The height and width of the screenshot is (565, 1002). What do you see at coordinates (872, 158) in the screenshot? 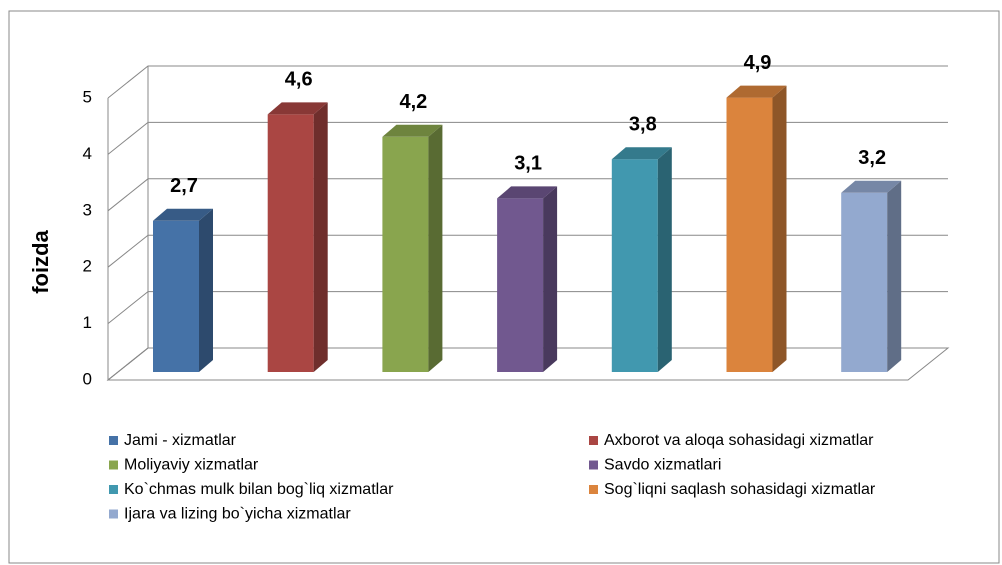
I see `data-label: 3,2` at bounding box center [872, 158].